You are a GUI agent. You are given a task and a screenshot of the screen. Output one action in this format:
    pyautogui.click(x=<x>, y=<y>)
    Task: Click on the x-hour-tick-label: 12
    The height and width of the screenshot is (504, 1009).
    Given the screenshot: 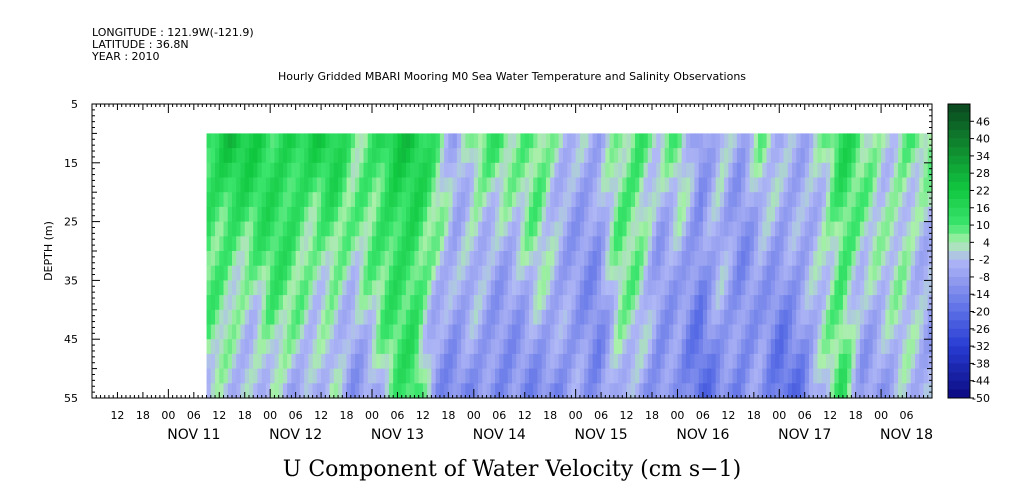 What is the action you would take?
    pyautogui.click(x=830, y=415)
    